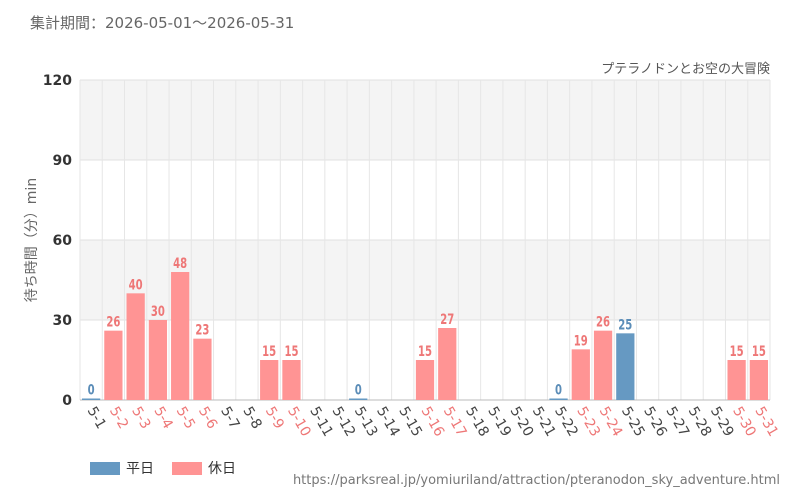 This screenshot has width=800, height=500. Describe the element at coordinates (685, 69) in the screenshot. I see `chart-title: プテラノドンとお空の大冒険` at that location.